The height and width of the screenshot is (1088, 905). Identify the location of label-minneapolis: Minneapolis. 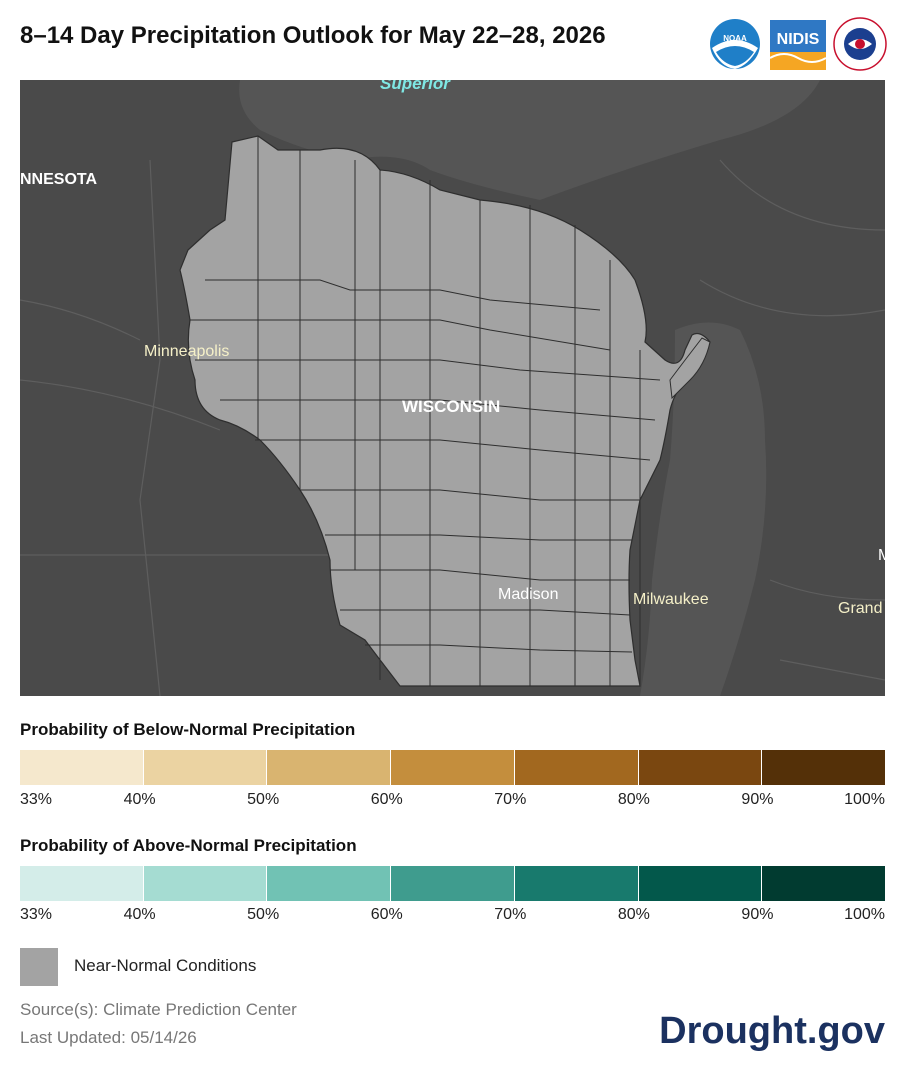
(186, 351).